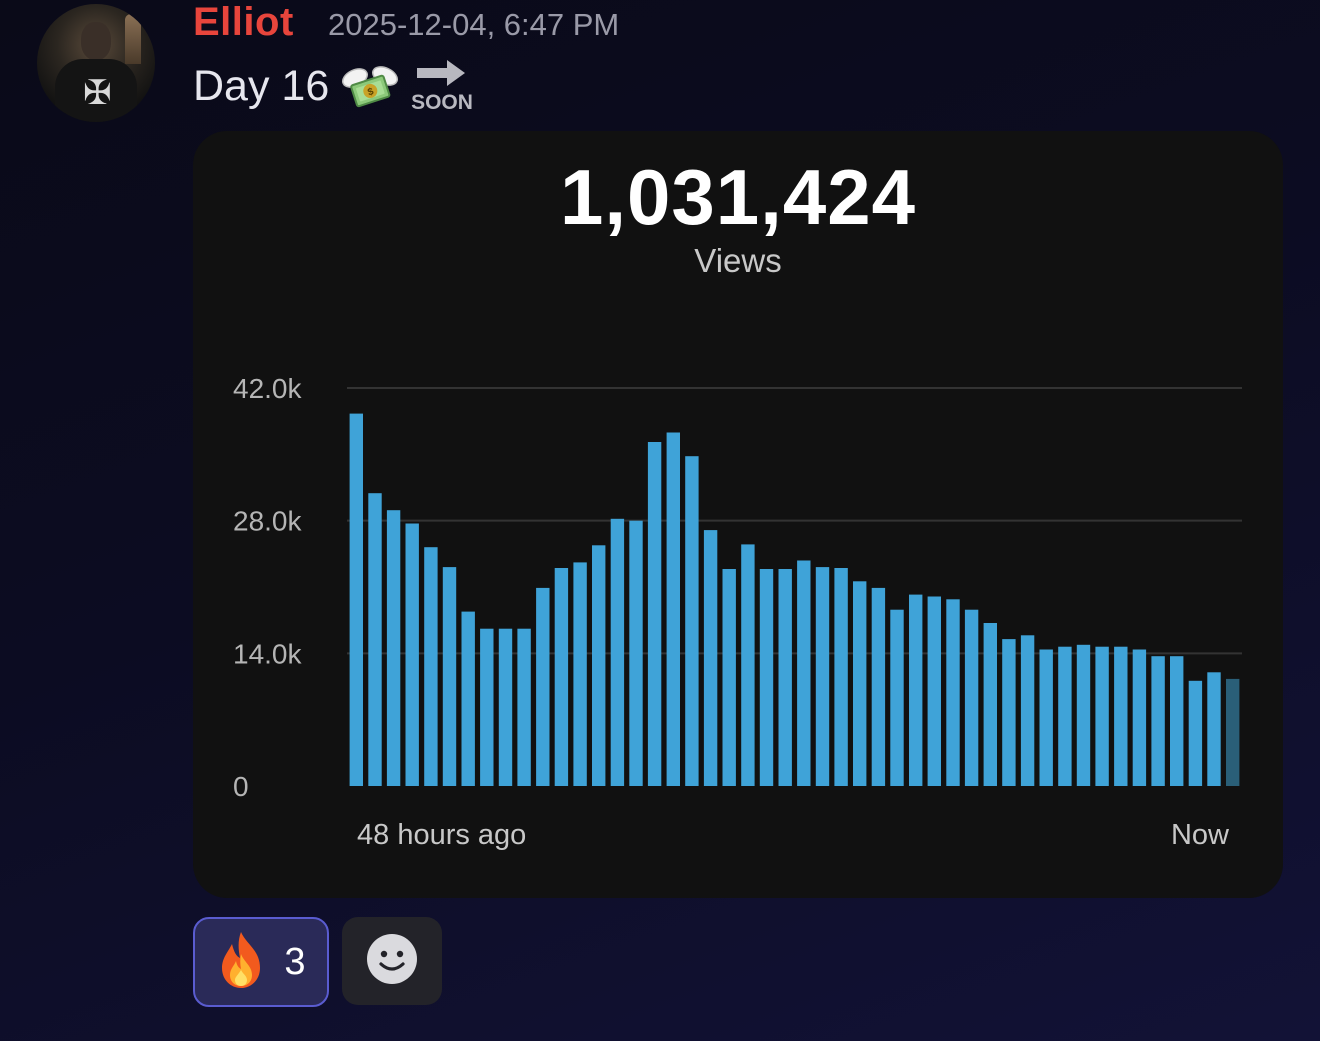 The width and height of the screenshot is (1320, 1041). I want to click on cross-graphic-icon: ✠, so click(97, 93).